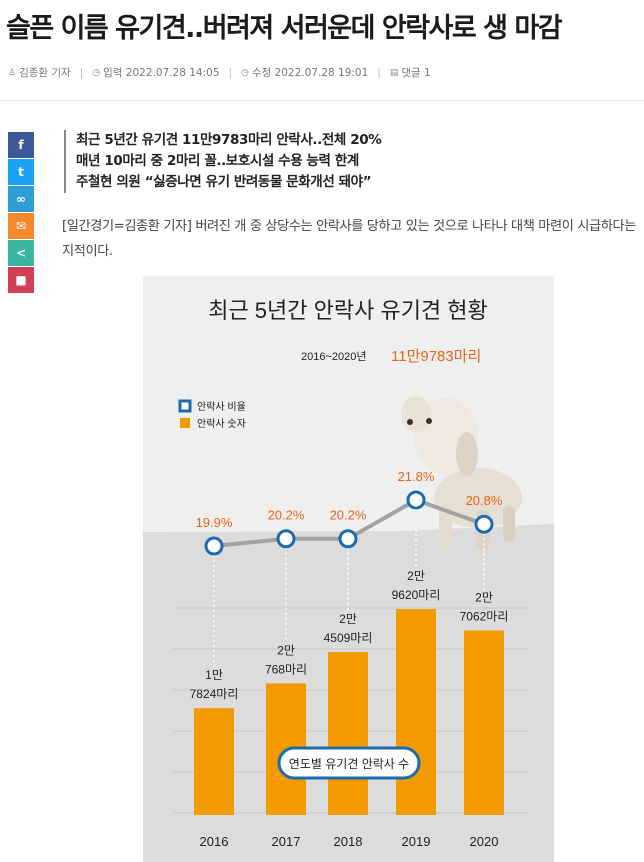  I want to click on bar-label: 9620마리, so click(416, 595).